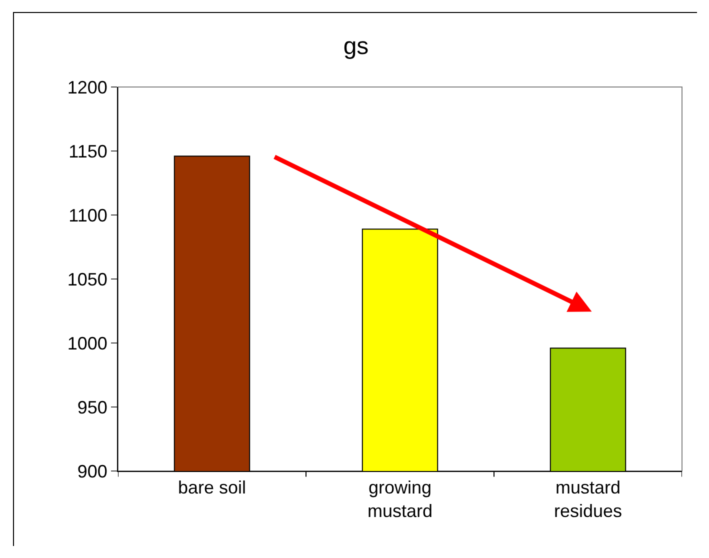 The image size is (709, 558). Describe the element at coordinates (92, 407) in the screenshot. I see `y-tick-label: 950` at that location.